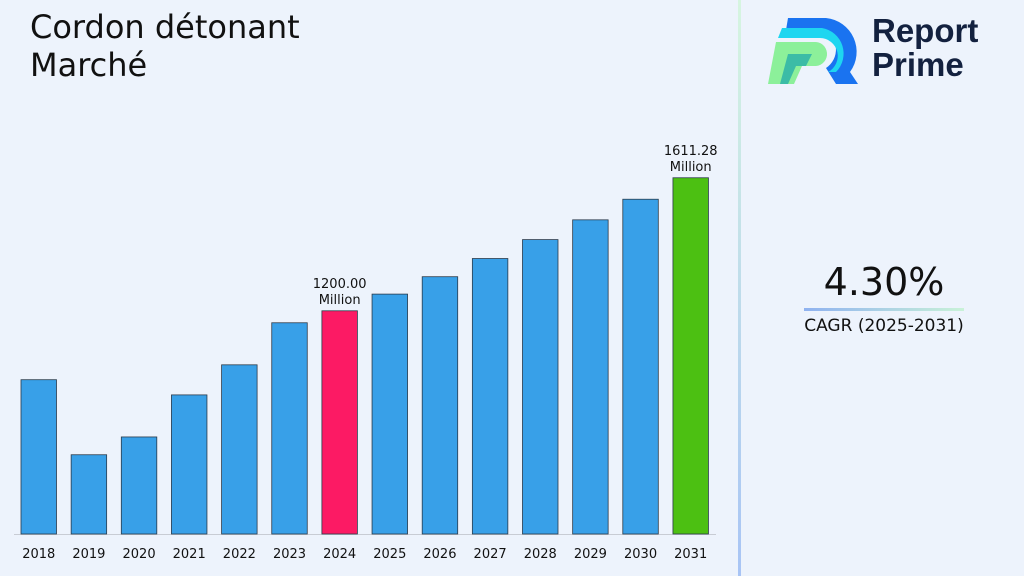  Describe the element at coordinates (189, 464) in the screenshot. I see `bar-2021` at that location.